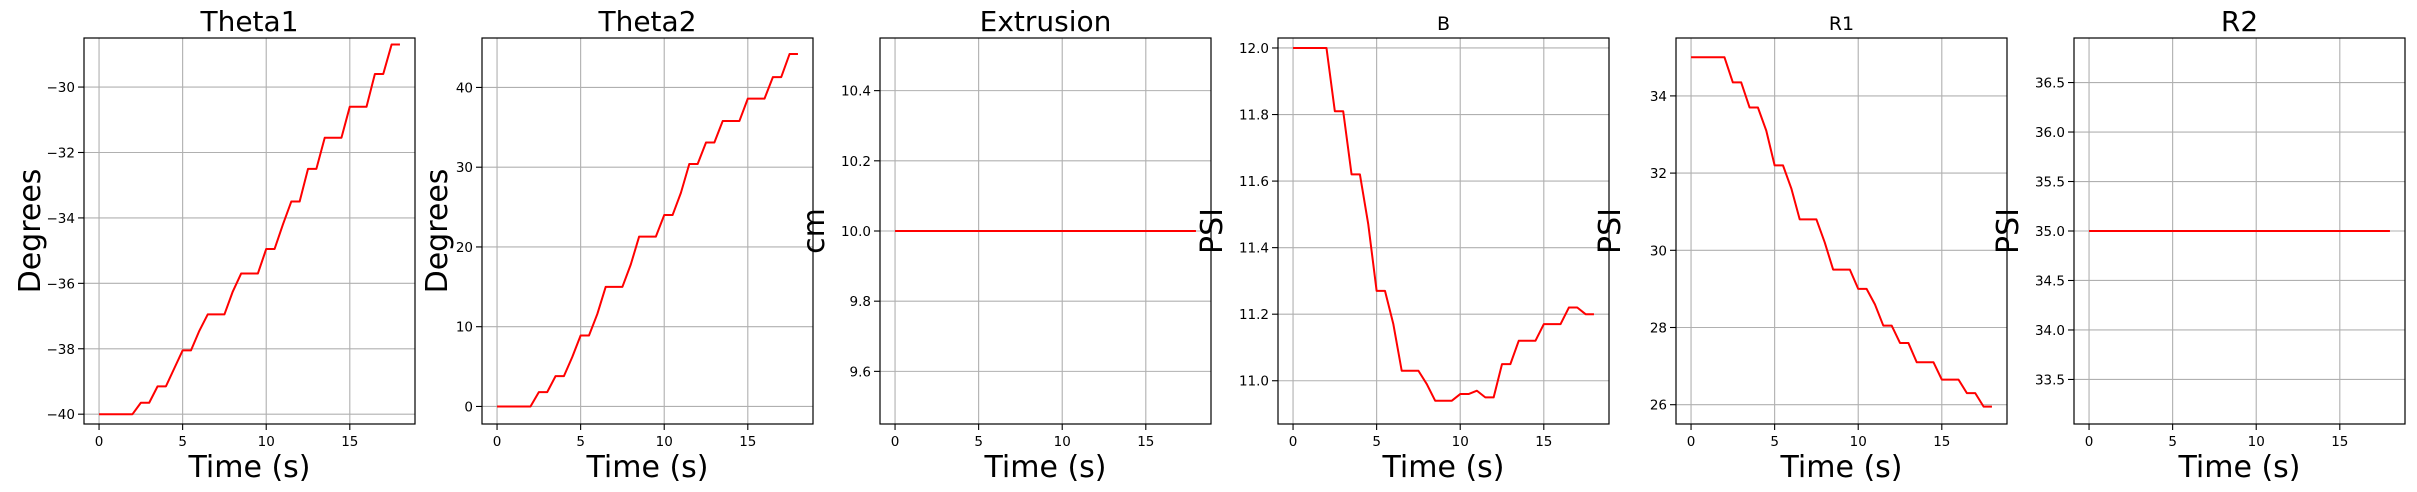 The height and width of the screenshot is (492, 2417). Describe the element at coordinates (1658, 329) in the screenshot. I see `y-tick-label: 28` at that location.